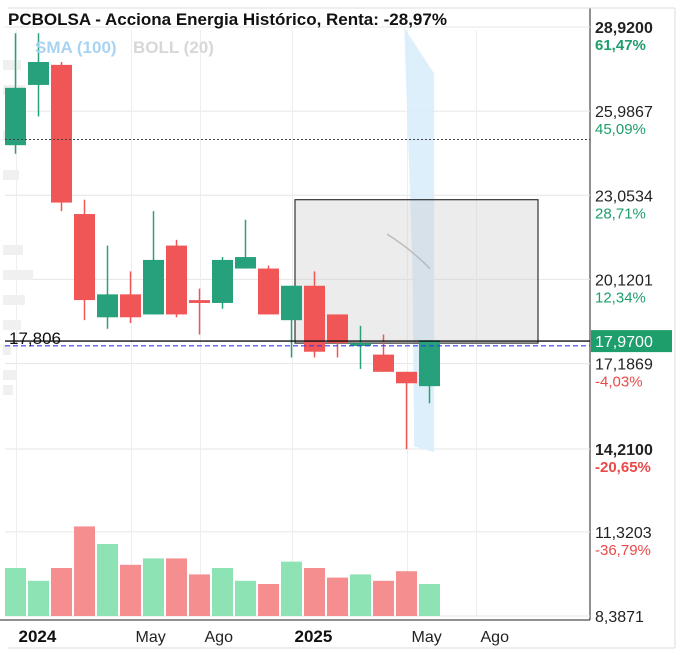 Image resolution: width=683 pixels, height=655 pixels. What do you see at coordinates (623, 533) in the screenshot?
I see `price-level-label: 11,3203` at bounding box center [623, 533].